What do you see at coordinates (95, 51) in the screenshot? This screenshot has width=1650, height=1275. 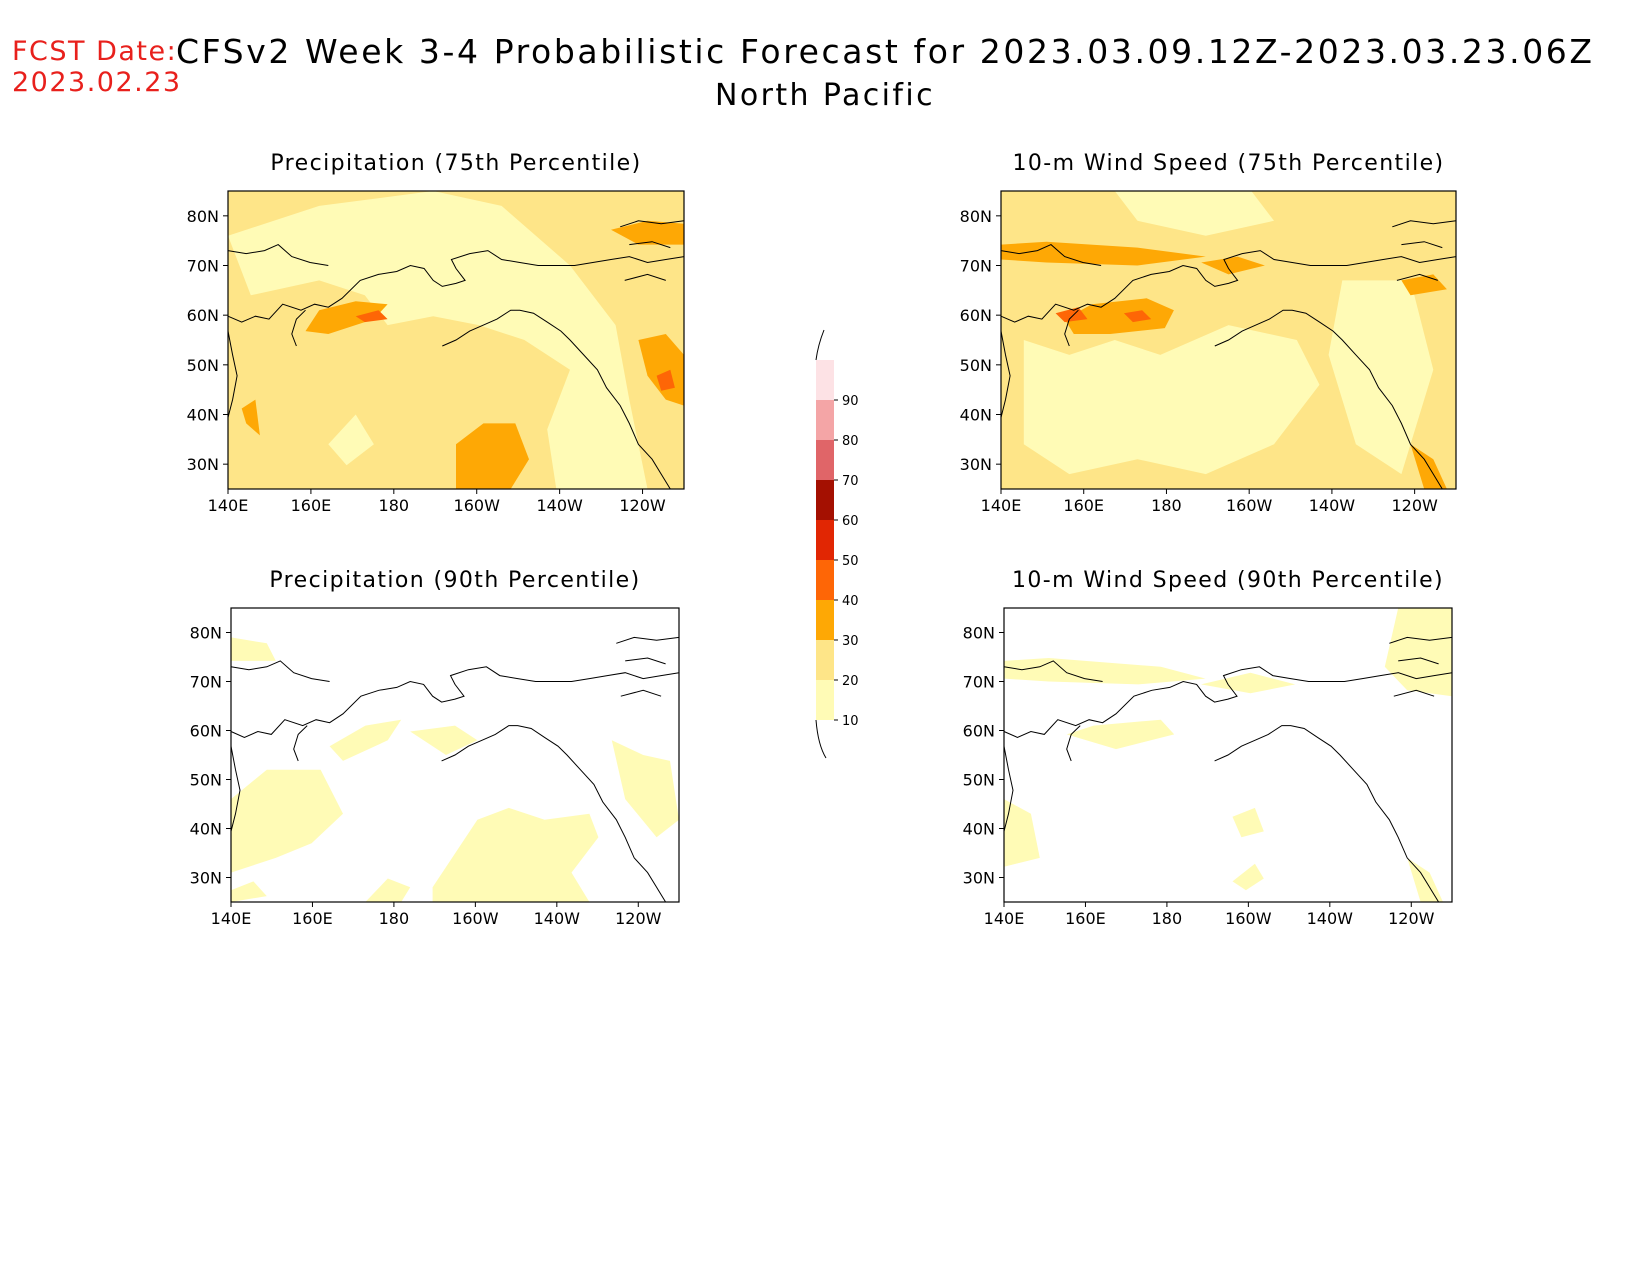 I see `fcst-label-text: FCST Date:` at bounding box center [95, 51].